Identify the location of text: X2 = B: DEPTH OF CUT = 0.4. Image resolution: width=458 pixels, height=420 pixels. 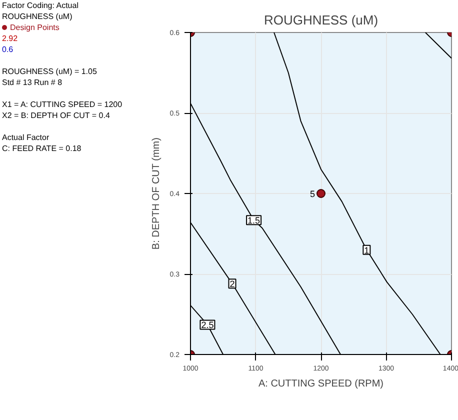
(56, 115).